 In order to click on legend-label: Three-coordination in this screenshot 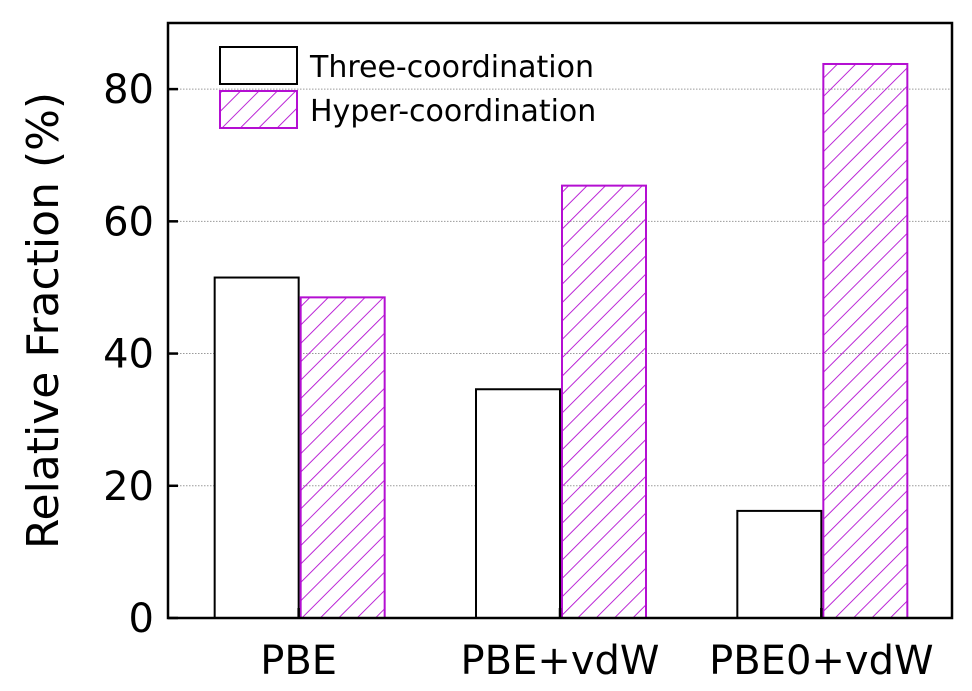, I will do `click(451, 67)`.